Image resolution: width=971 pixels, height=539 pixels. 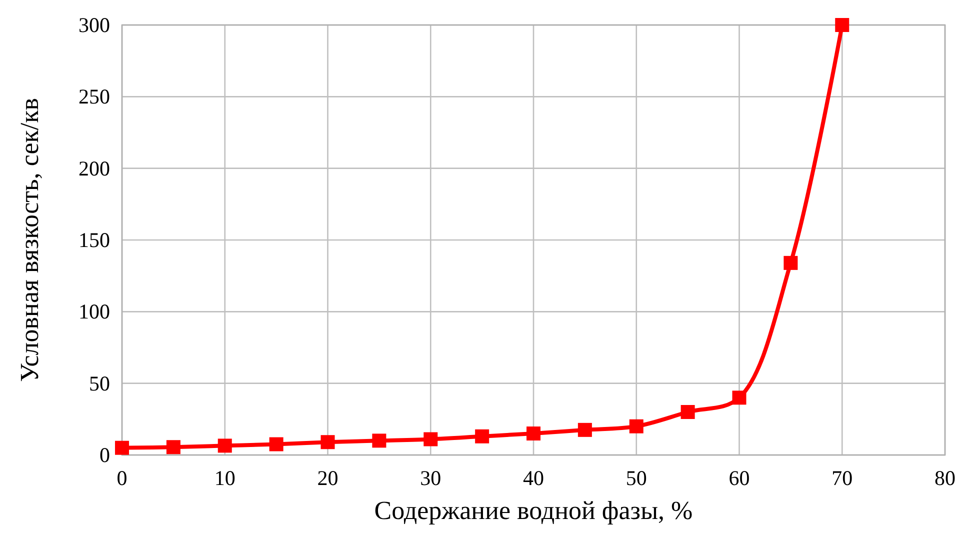 What do you see at coordinates (431, 478) in the screenshot?
I see `x-tick-label: 30` at bounding box center [431, 478].